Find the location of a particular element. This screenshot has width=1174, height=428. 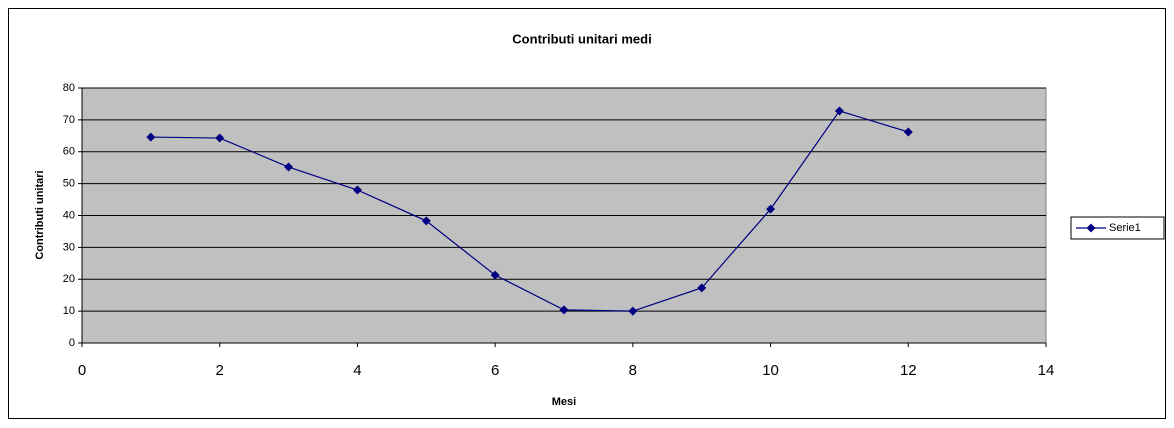

y-tick-label: 40 is located at coordinates (69, 215).